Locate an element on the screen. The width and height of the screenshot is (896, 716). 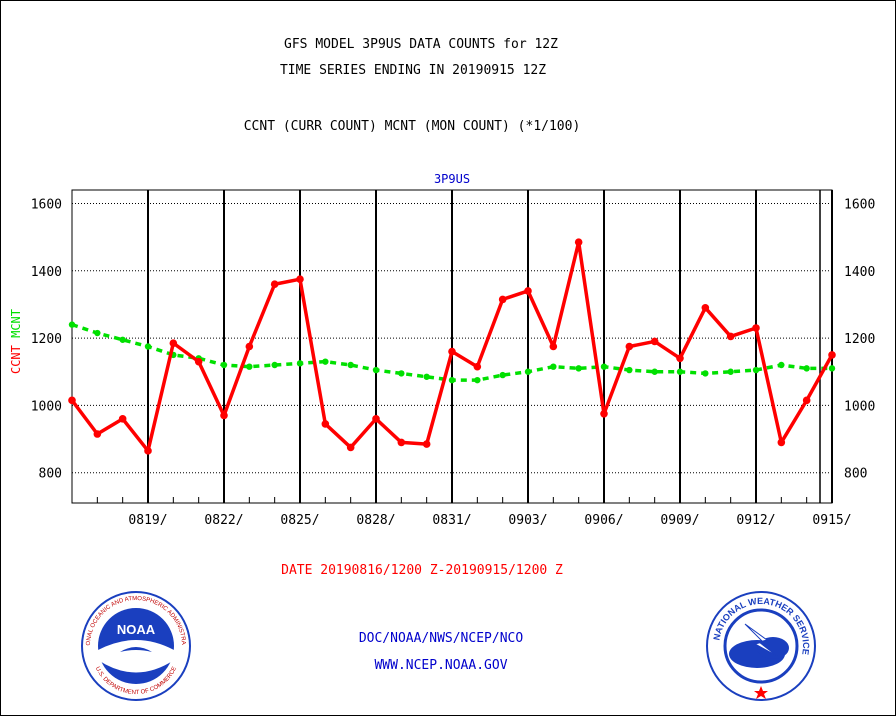
x-tick-label: 0906/ is located at coordinates (603, 520).